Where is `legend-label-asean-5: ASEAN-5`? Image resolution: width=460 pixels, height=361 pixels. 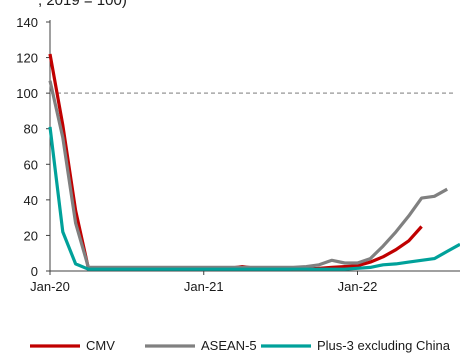
legend-label-asean-5: ASEAN-5 is located at coordinates (229, 345).